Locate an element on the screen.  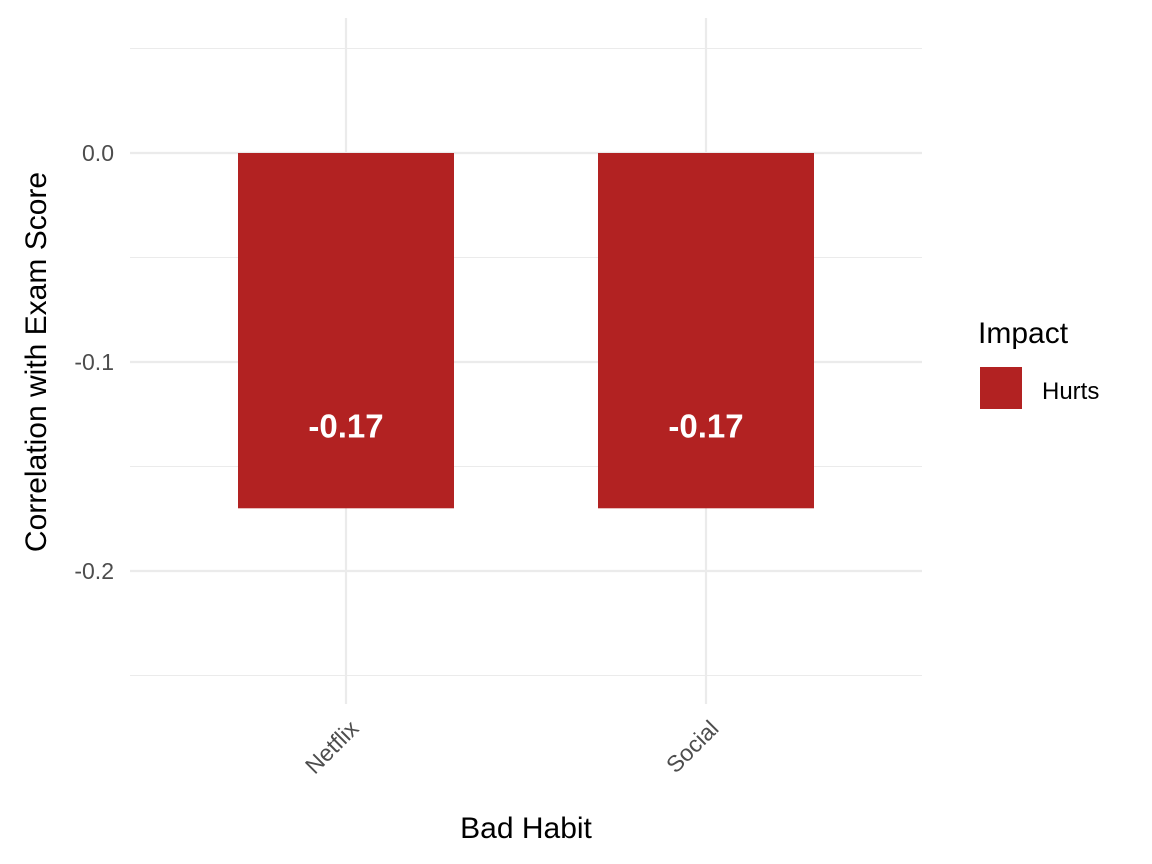
legend-label-hurts: Hurts is located at coordinates (1070, 391).